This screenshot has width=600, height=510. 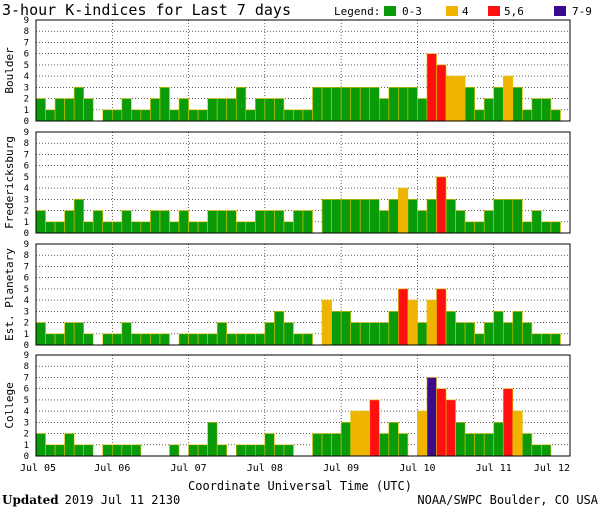 What do you see at coordinates (9, 182) in the screenshot?
I see `panel-label: Fredericksburg` at bounding box center [9, 182].